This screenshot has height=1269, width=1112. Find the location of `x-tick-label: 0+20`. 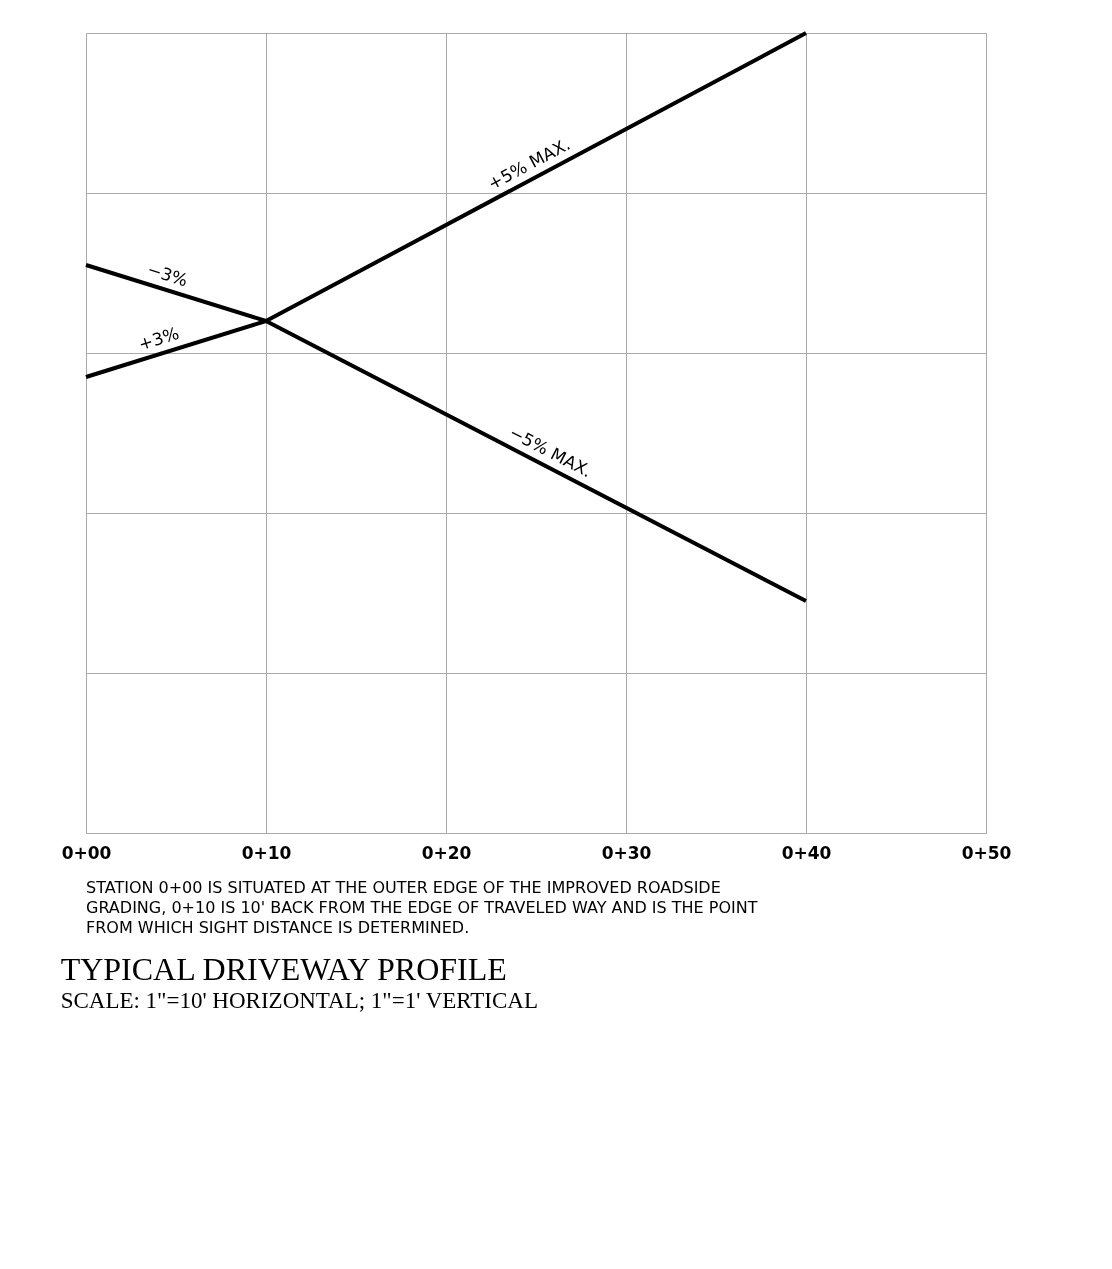

x-tick-label: 0+20 is located at coordinates (446, 852).